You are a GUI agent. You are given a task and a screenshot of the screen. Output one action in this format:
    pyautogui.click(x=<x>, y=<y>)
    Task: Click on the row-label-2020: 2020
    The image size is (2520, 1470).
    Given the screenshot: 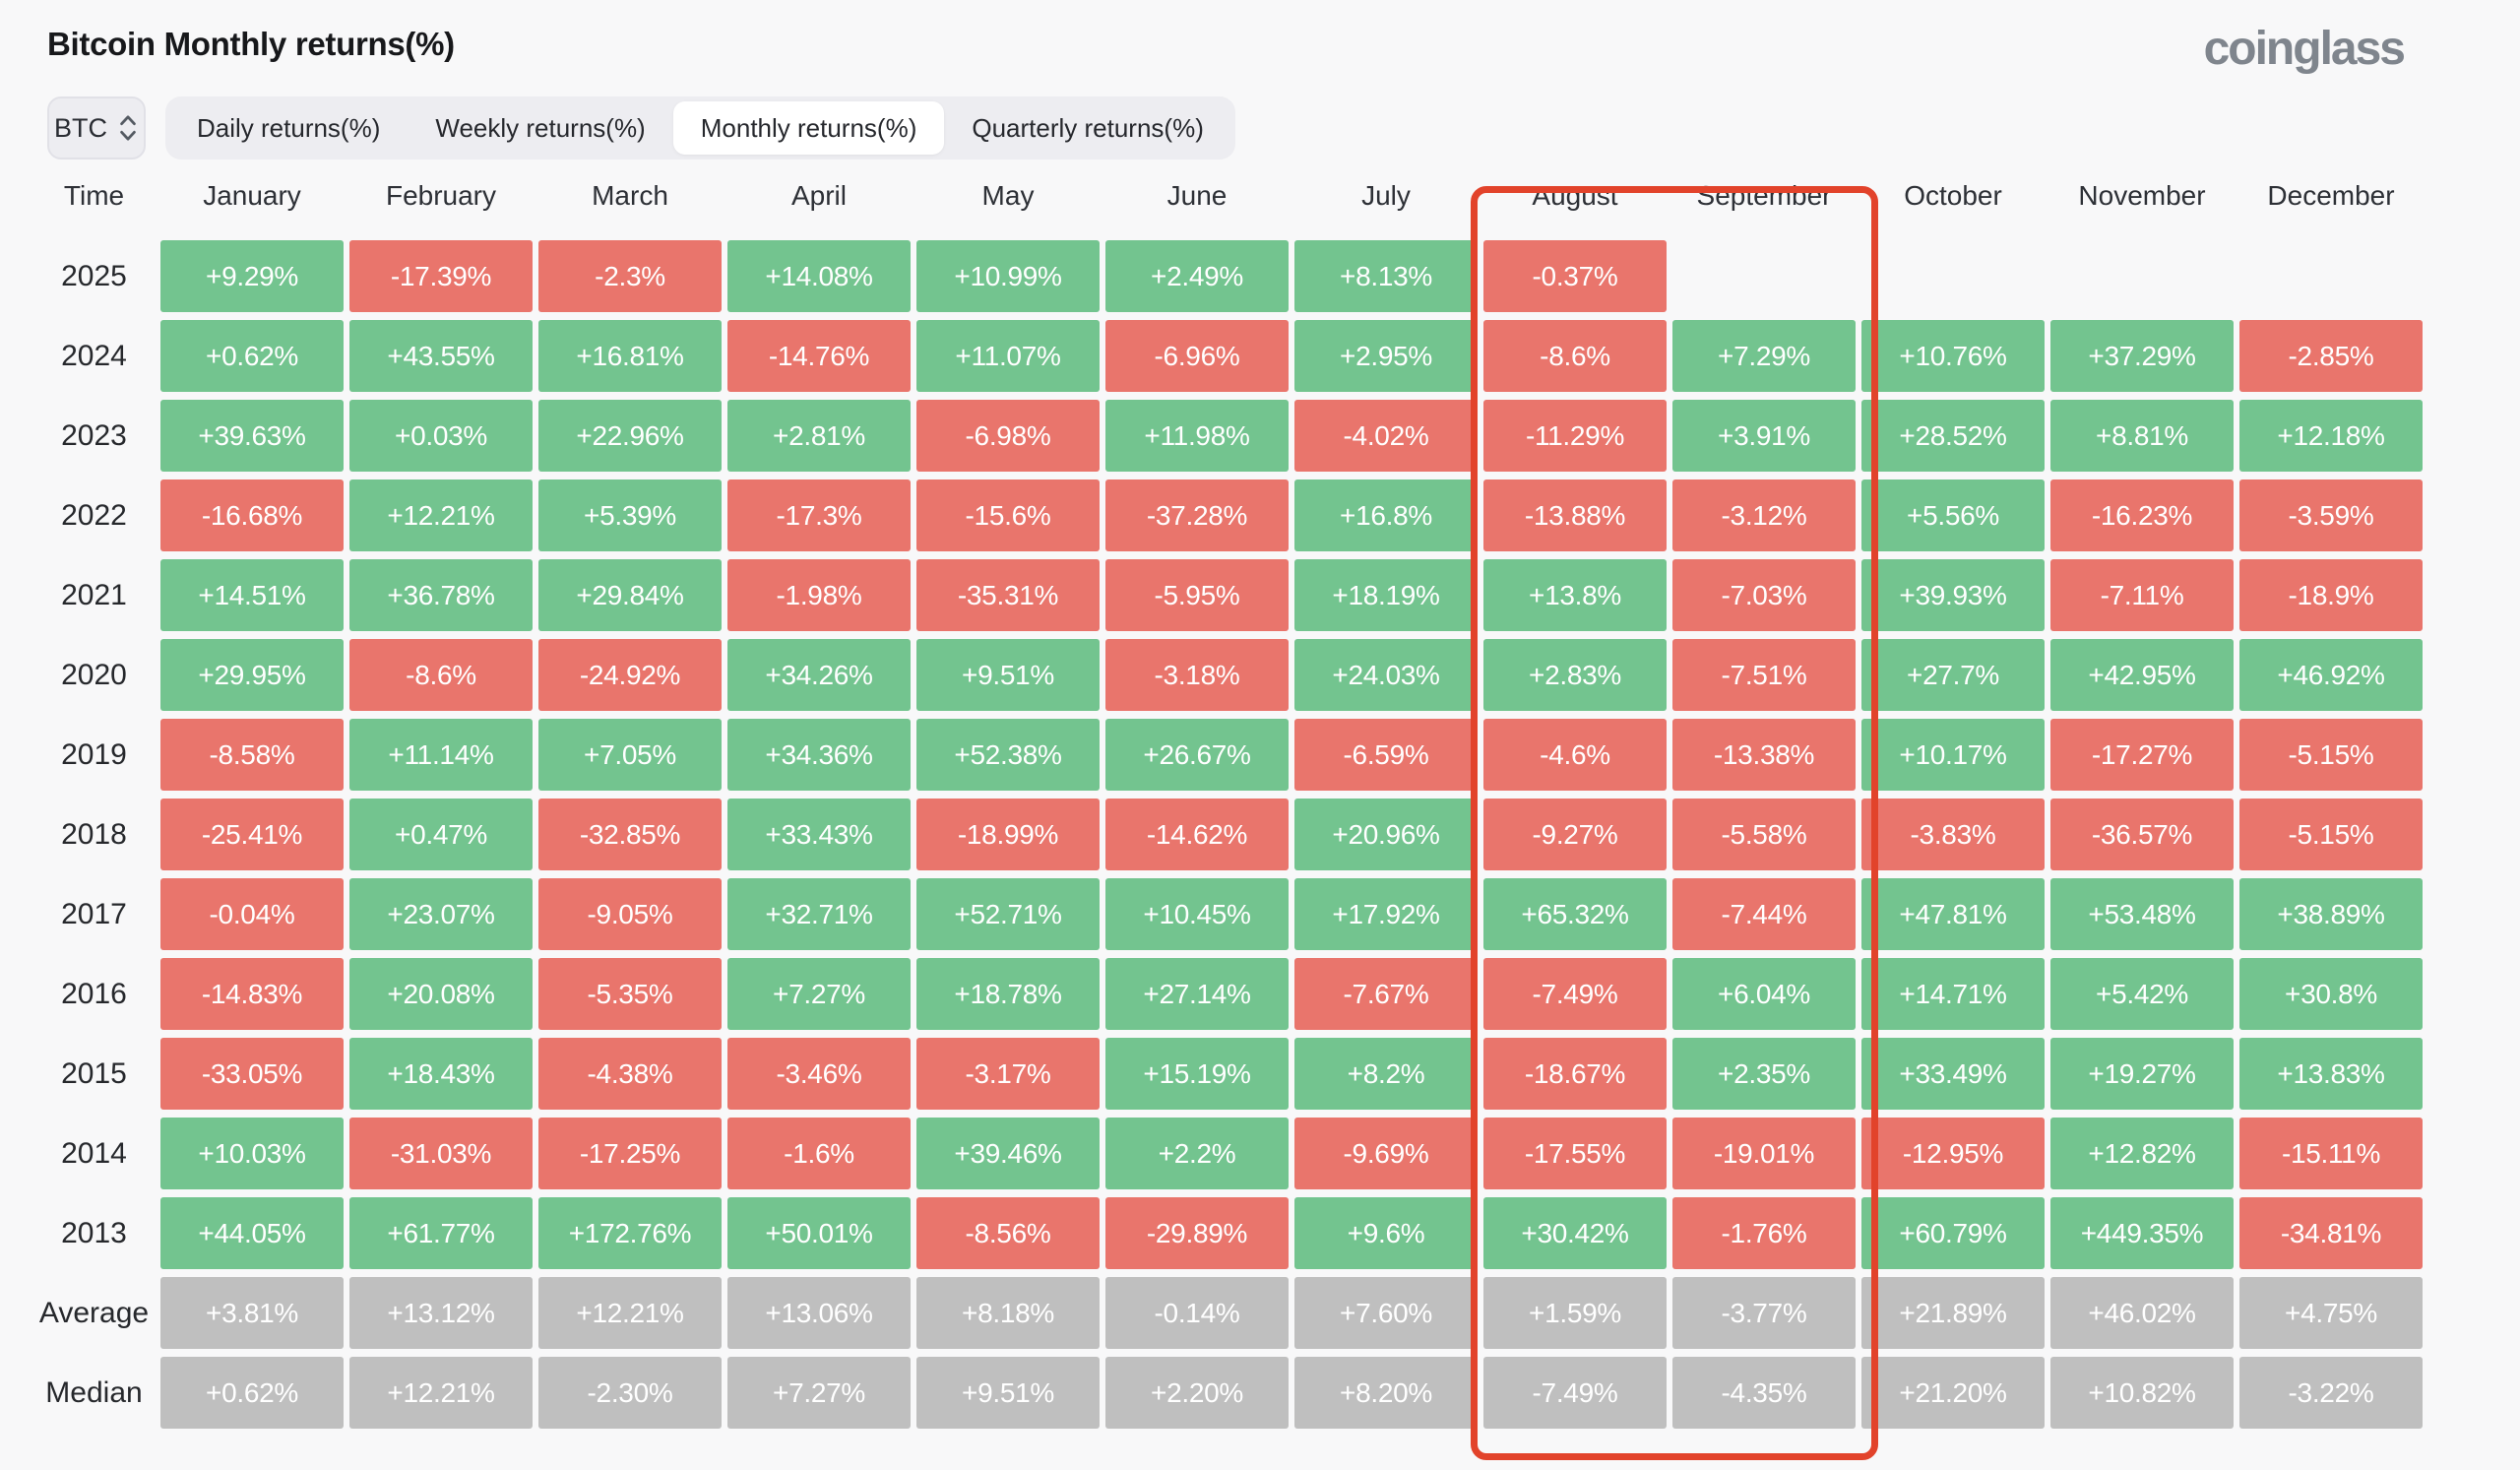 What is the action you would take?
    pyautogui.click(x=94, y=674)
    